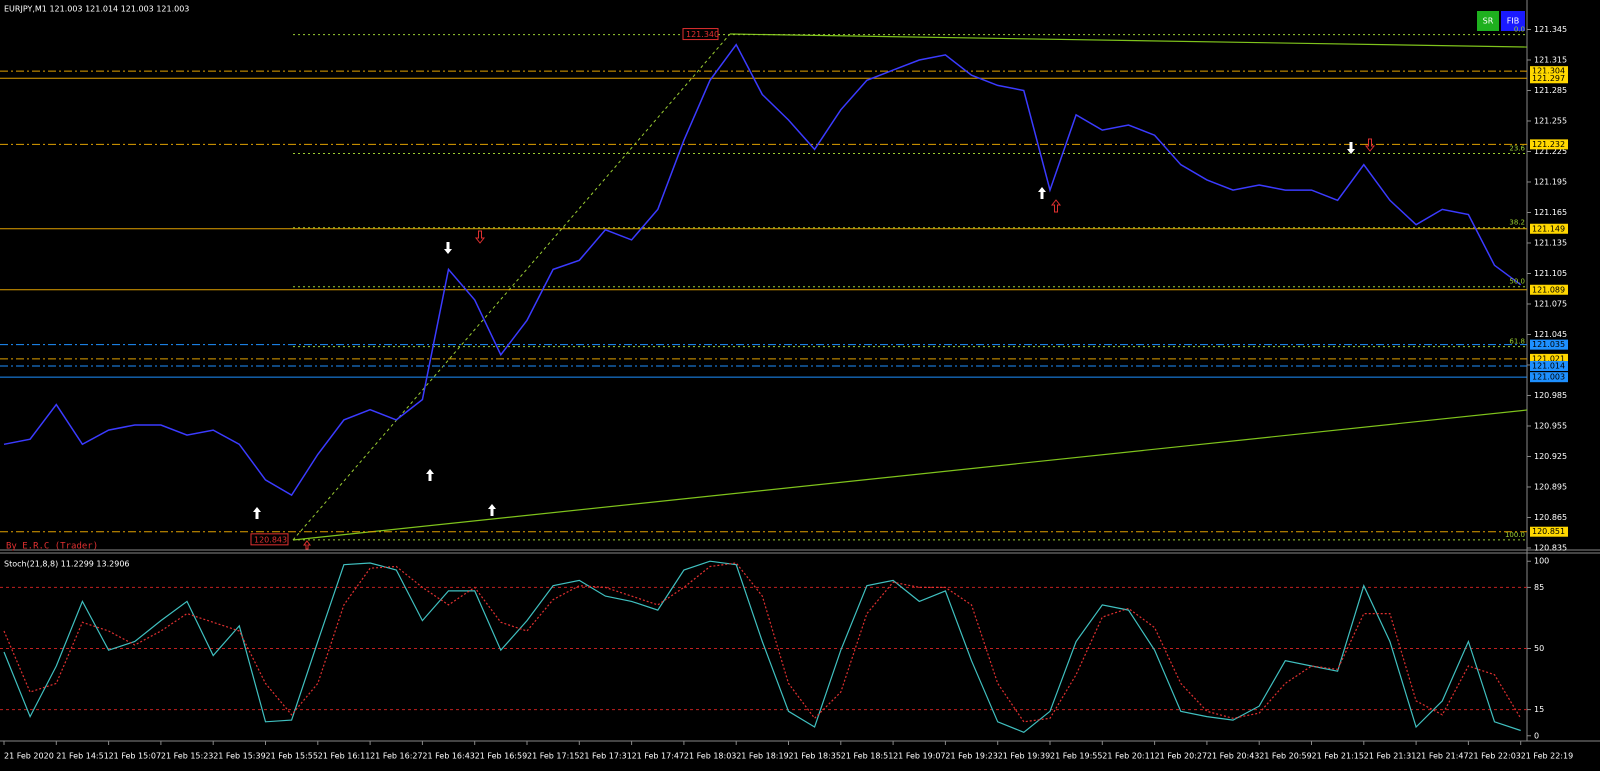 The height and width of the screenshot is (771, 1600). Describe the element at coordinates (1541, 561) in the screenshot. I see `y-tick-label: 100` at that location.